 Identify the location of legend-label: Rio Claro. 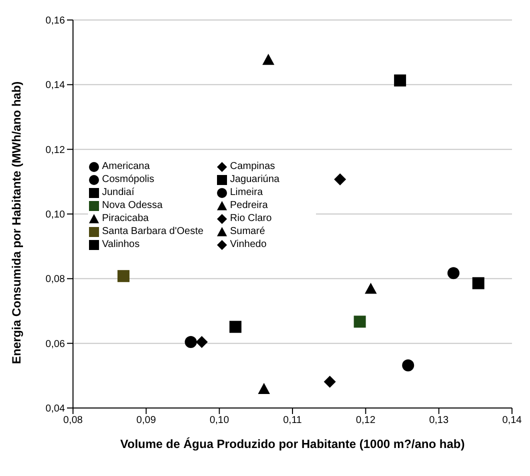
(251, 218).